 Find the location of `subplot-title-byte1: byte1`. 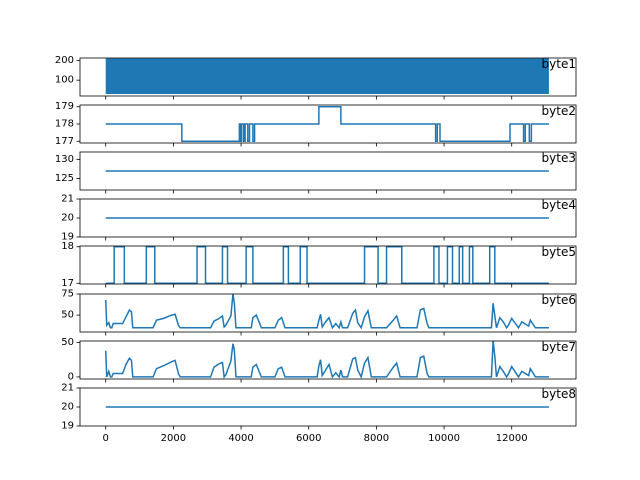

subplot-title-byte1: byte1 is located at coordinates (559, 64).